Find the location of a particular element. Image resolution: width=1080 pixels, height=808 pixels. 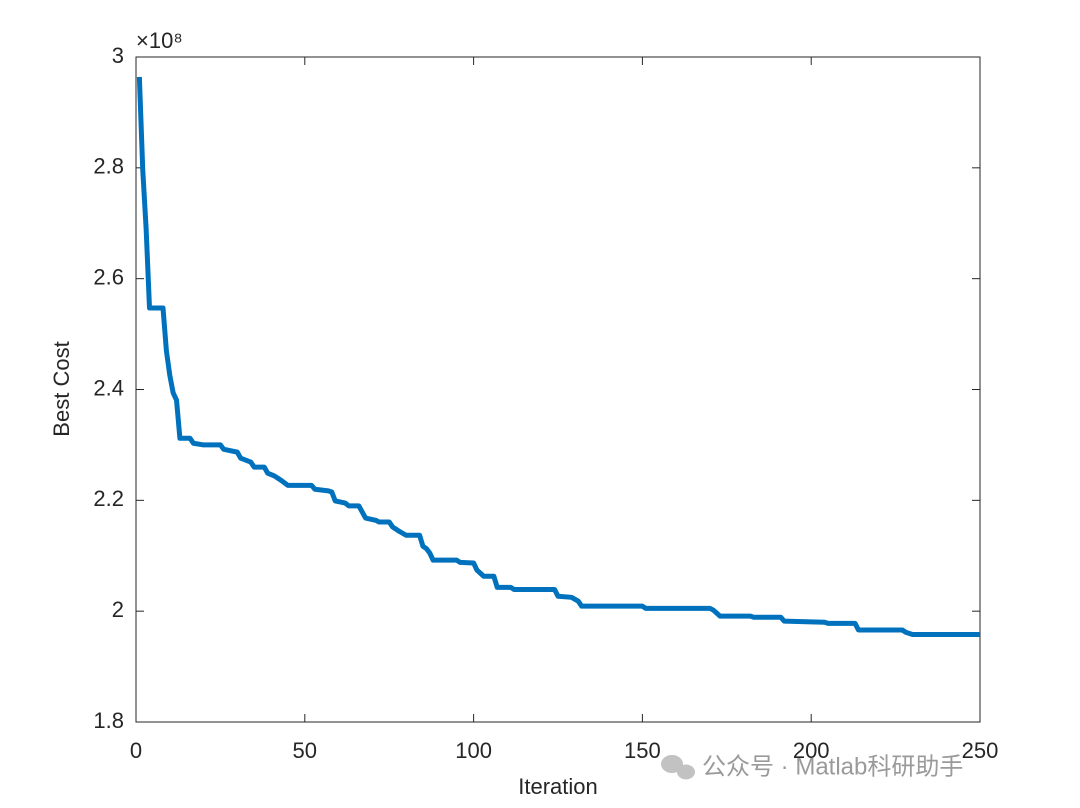

watermark: 公众号 · Matlab科研助手 is located at coordinates (832, 766).